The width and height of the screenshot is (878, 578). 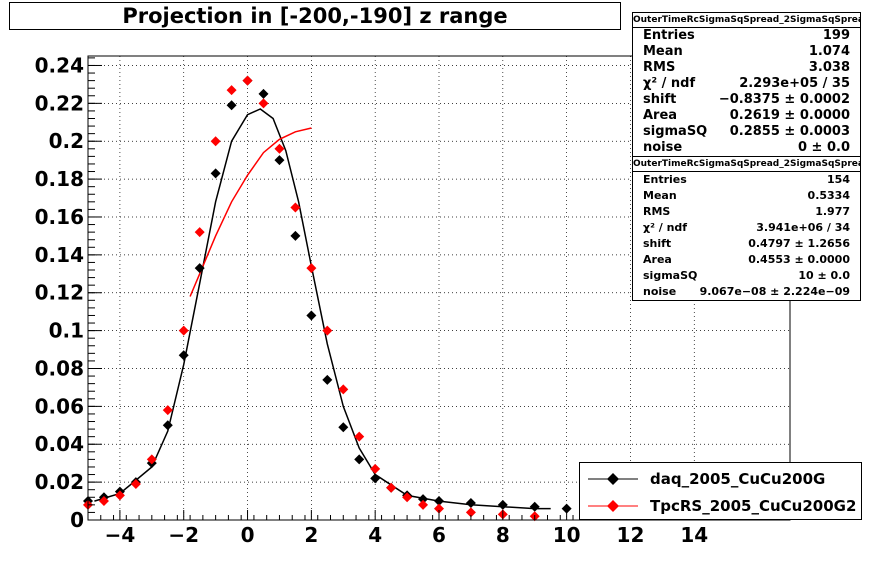 I want to click on stats-label: Mean, so click(x=663, y=51).